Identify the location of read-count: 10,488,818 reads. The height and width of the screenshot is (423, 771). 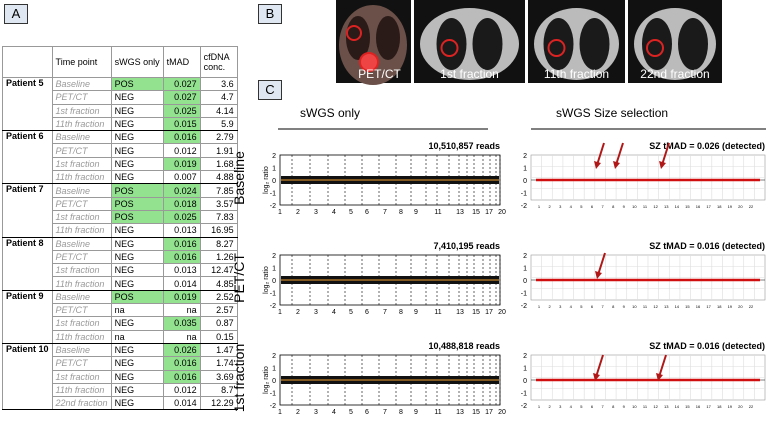
(464, 346).